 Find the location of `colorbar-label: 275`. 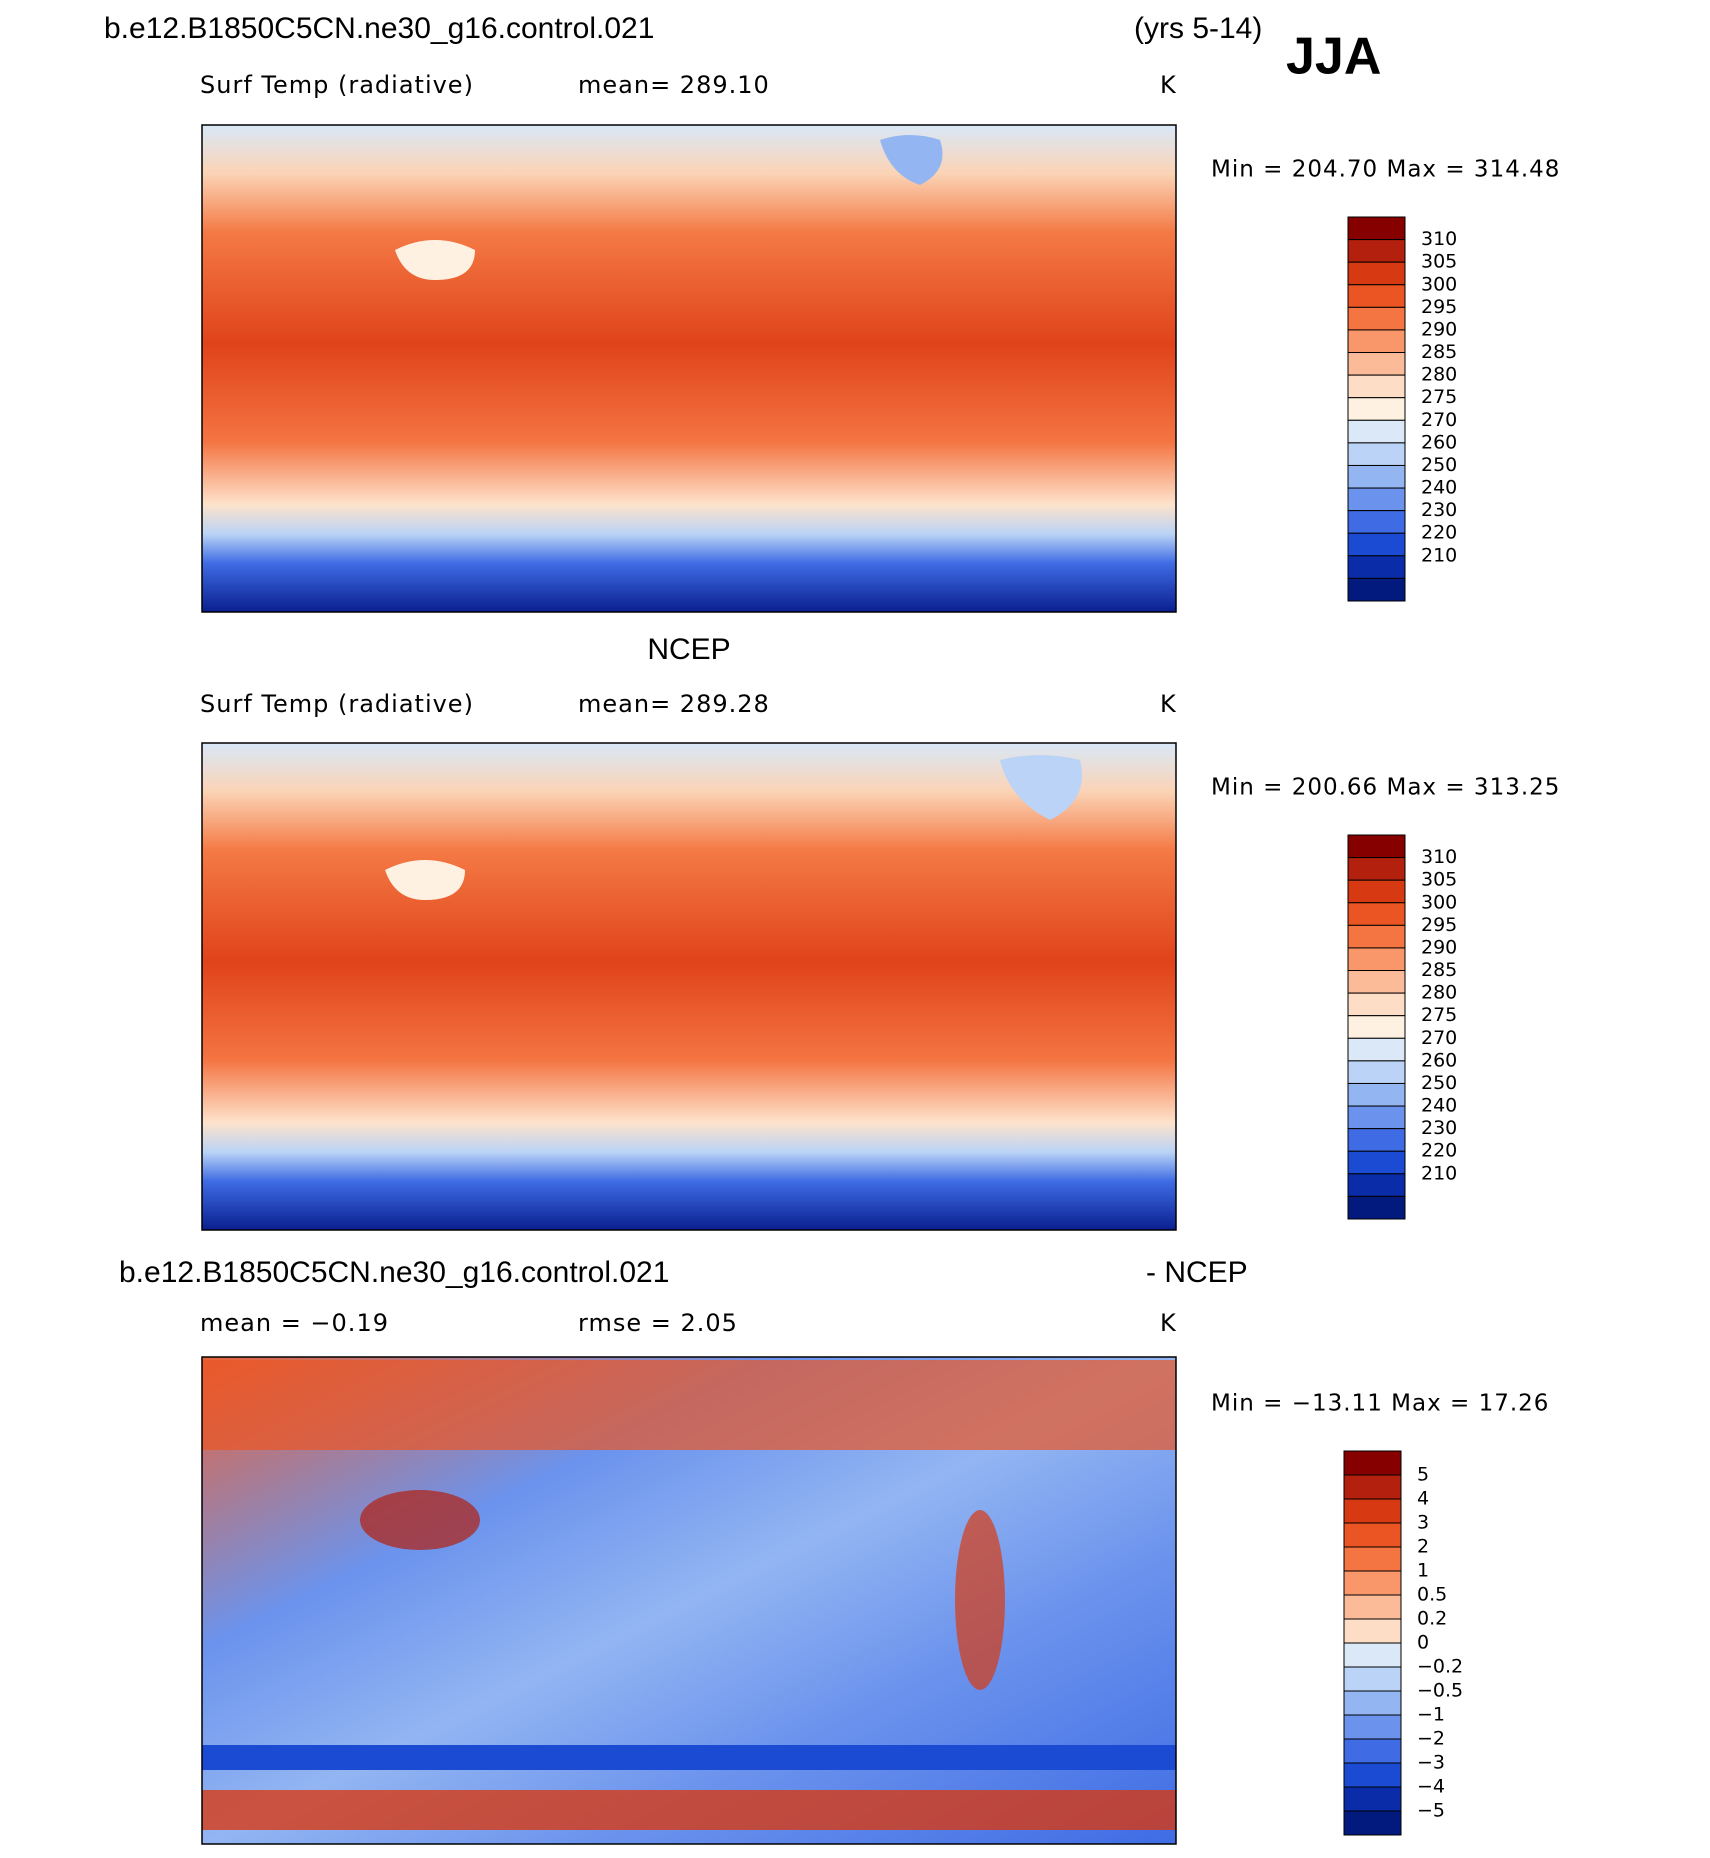

colorbar-label: 275 is located at coordinates (1439, 1015).